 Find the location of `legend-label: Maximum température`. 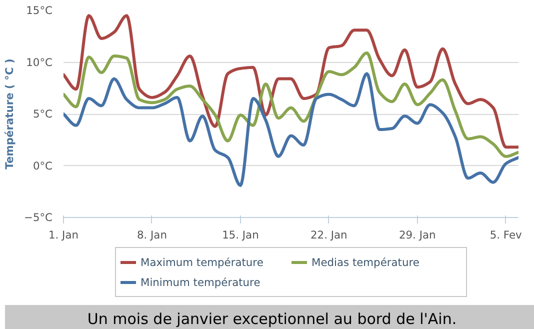

legend-label: Maximum température is located at coordinates (202, 262).